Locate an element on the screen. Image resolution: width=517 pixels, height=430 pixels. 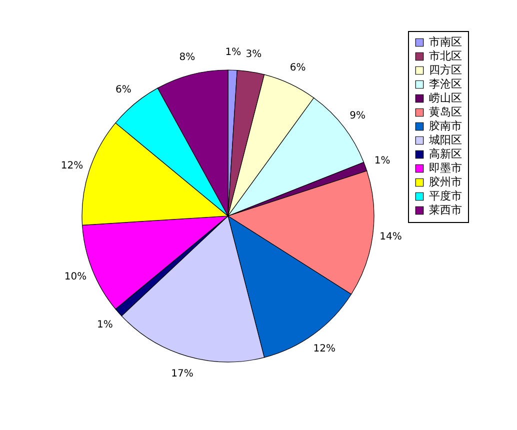
legend-label: 市北区 is located at coordinates (445, 56).